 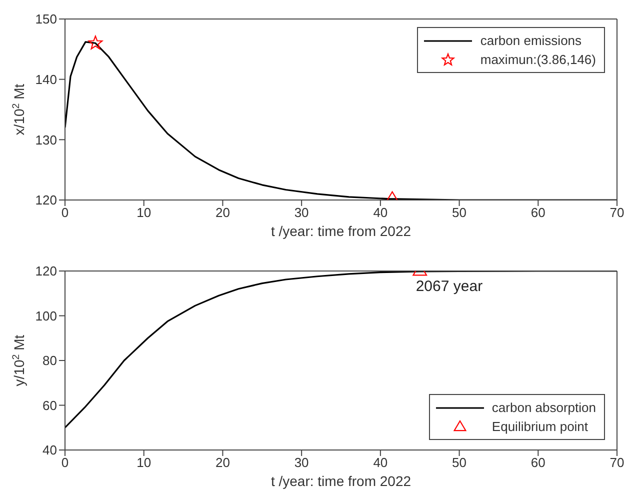 What do you see at coordinates (449, 286) in the screenshot?
I see `annotation: 2067 year` at bounding box center [449, 286].